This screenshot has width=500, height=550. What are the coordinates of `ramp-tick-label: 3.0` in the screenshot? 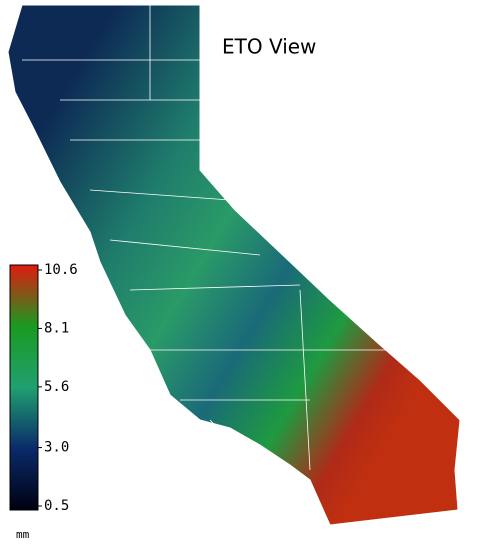 It's located at (56, 448).